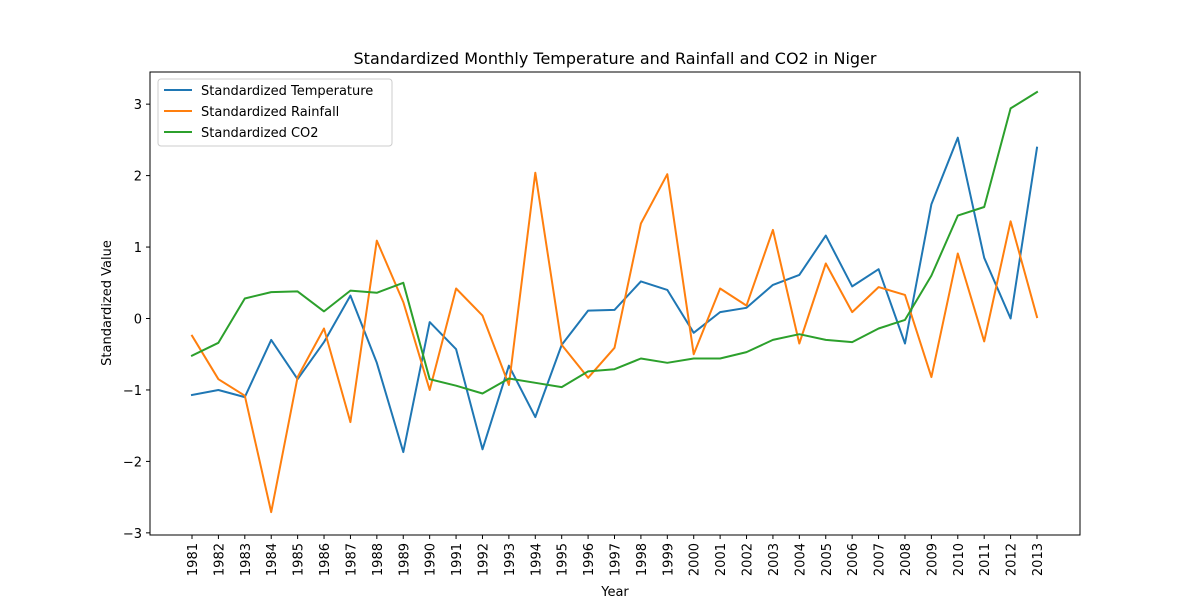  Describe the element at coordinates (325, 559) in the screenshot. I see `x-tick-label: 1986` at that location.